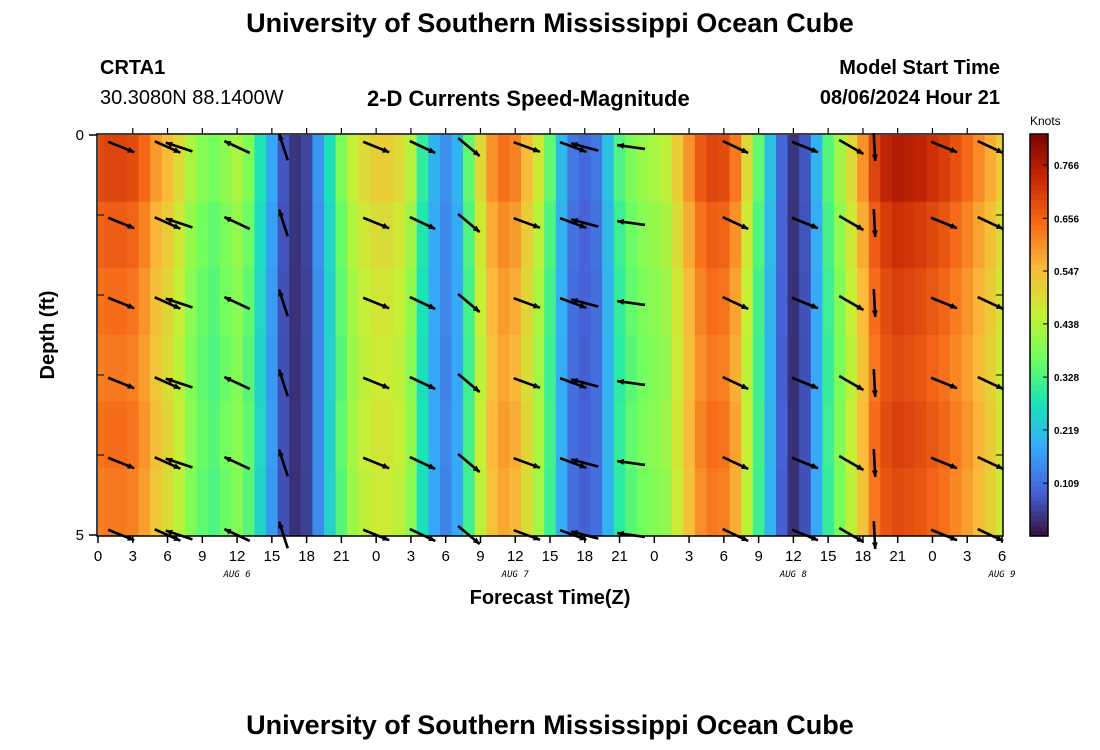  What do you see at coordinates (793, 575) in the screenshot?
I see `x-date-label: AUG 8` at bounding box center [793, 575].